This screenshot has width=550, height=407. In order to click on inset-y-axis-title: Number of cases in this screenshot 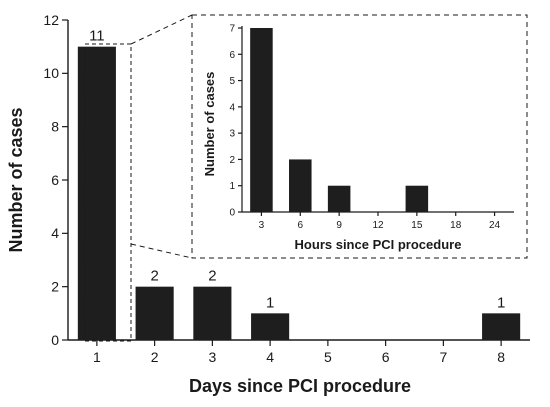, I will do `click(209, 124)`.